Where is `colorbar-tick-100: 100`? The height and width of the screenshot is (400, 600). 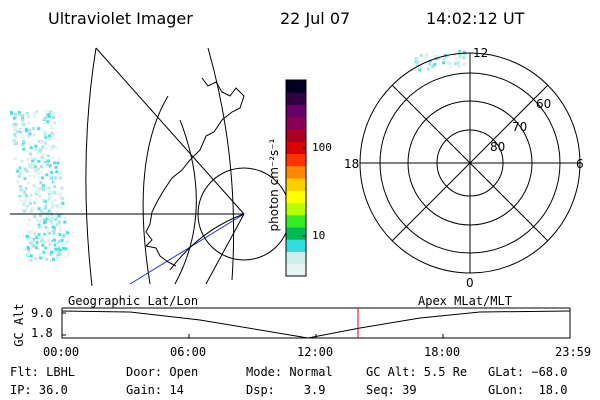 colorbar-tick-100: 100 is located at coordinates (322, 147).